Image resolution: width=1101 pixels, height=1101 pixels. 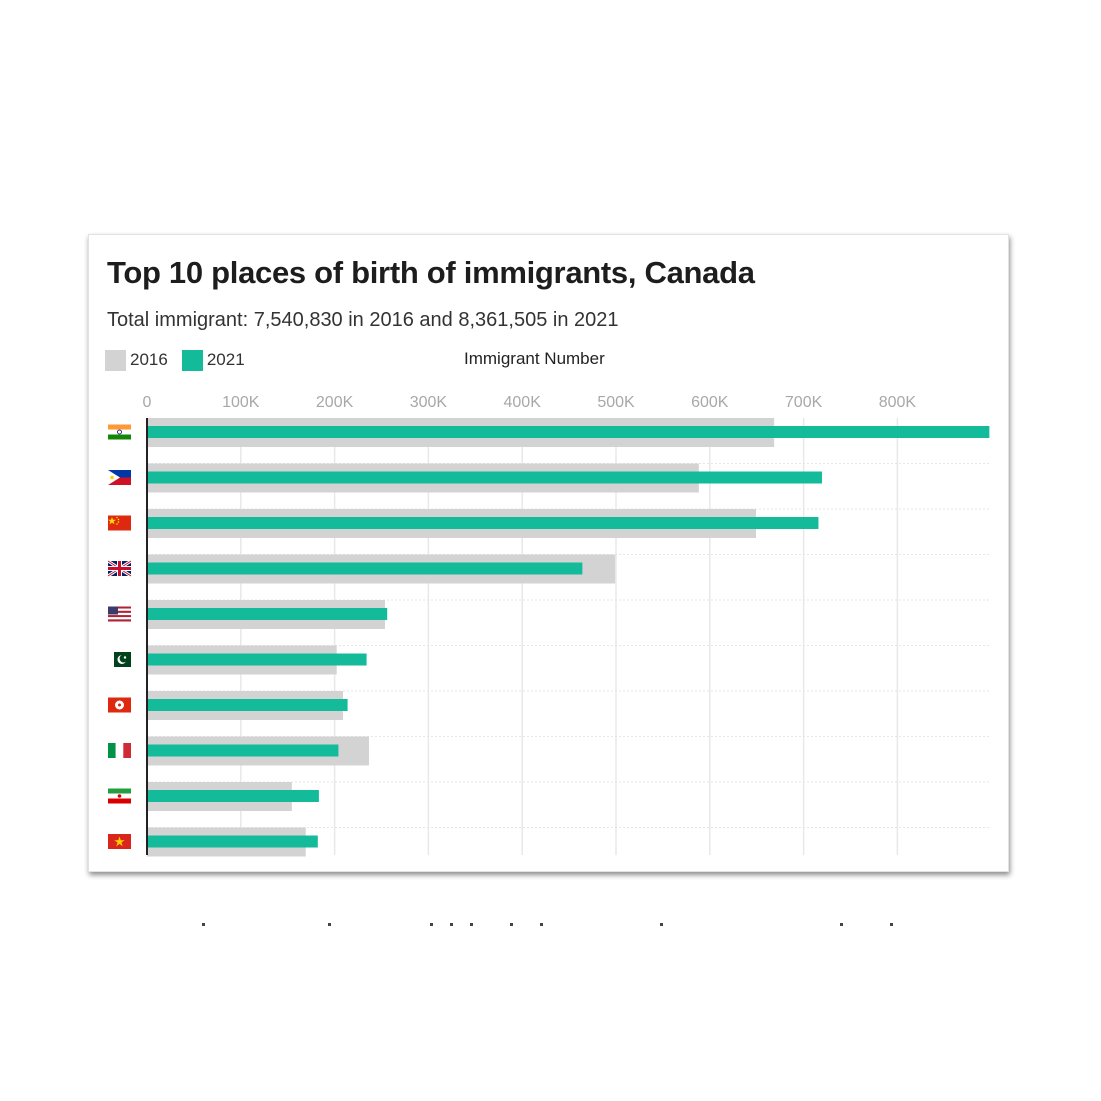 I want to click on legend-label-2021: 2021, so click(x=225, y=359).